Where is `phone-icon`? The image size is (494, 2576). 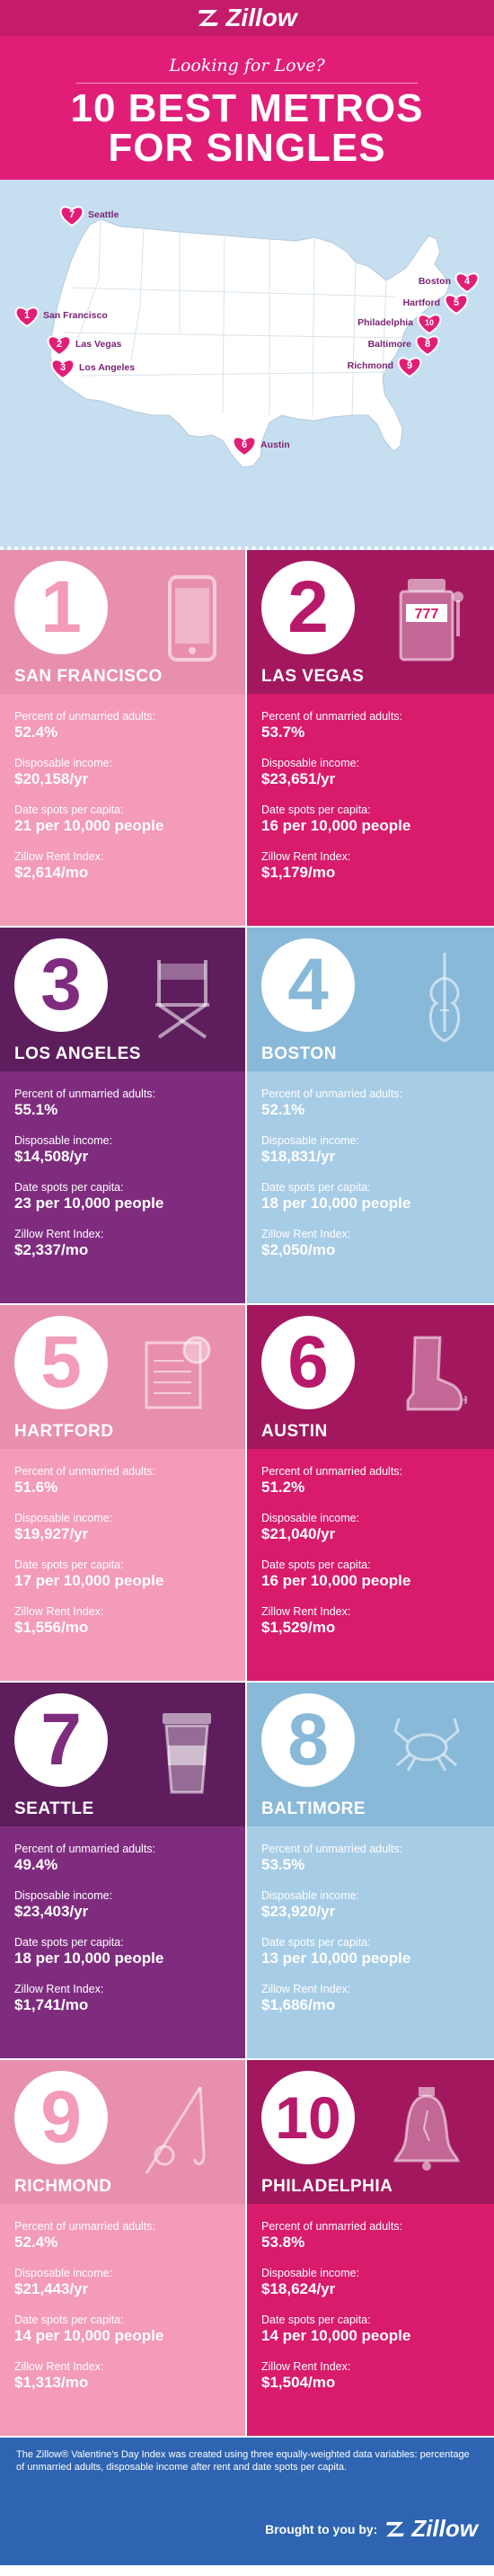
phone-icon is located at coordinates (192, 620).